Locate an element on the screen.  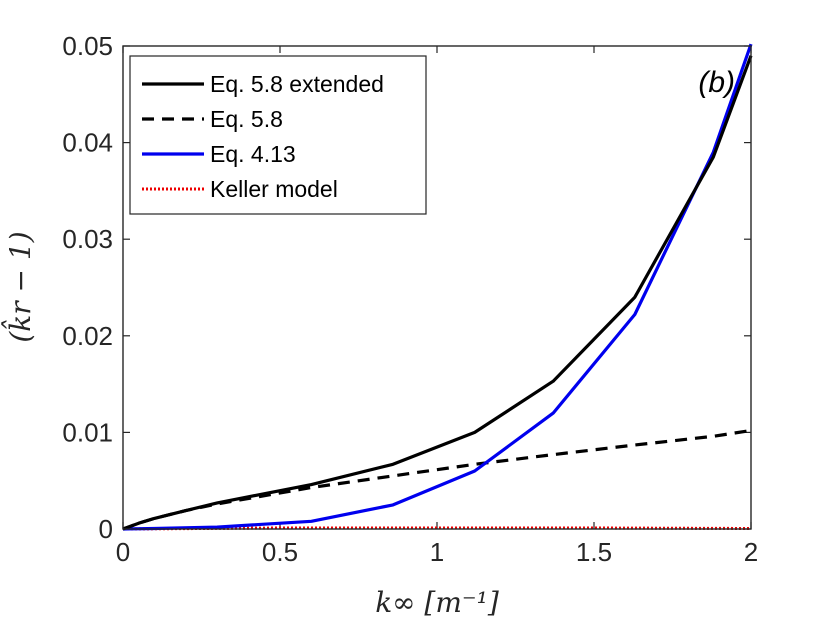
y-tick-label: 0.04 is located at coordinates (87, 143).